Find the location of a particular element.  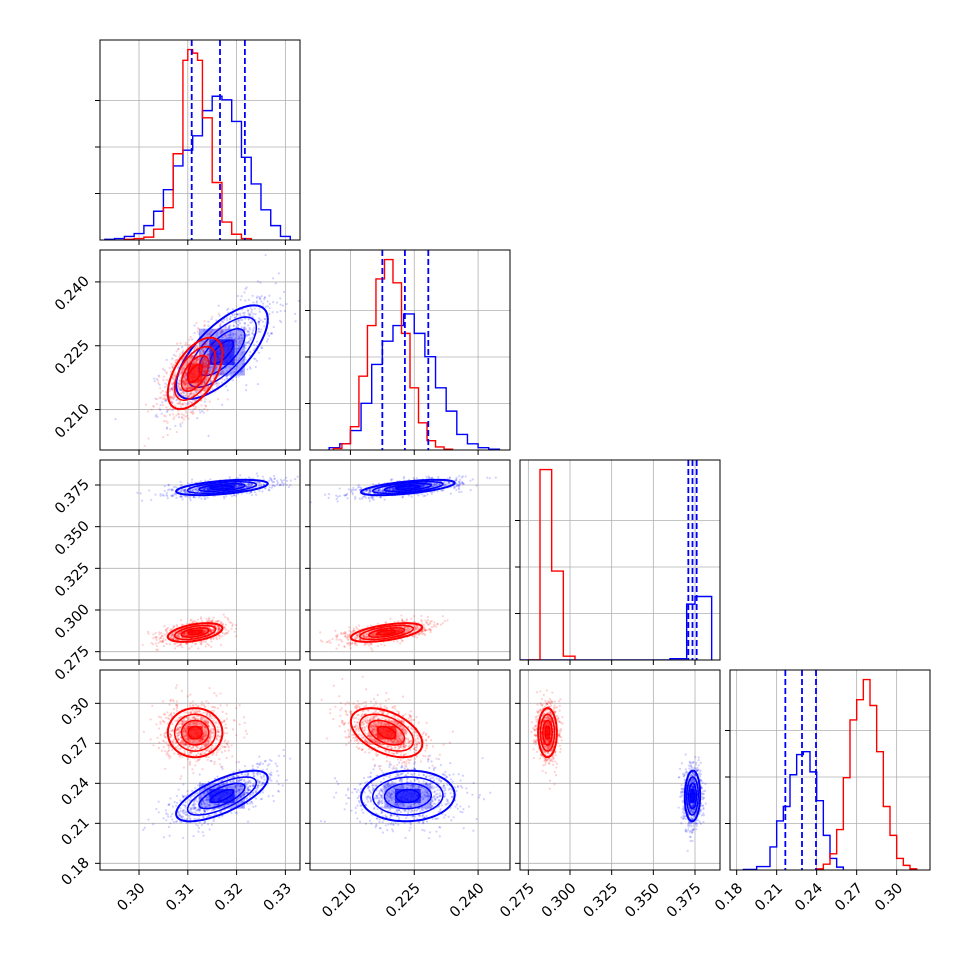

density-block is located at coordinates (408, 487).